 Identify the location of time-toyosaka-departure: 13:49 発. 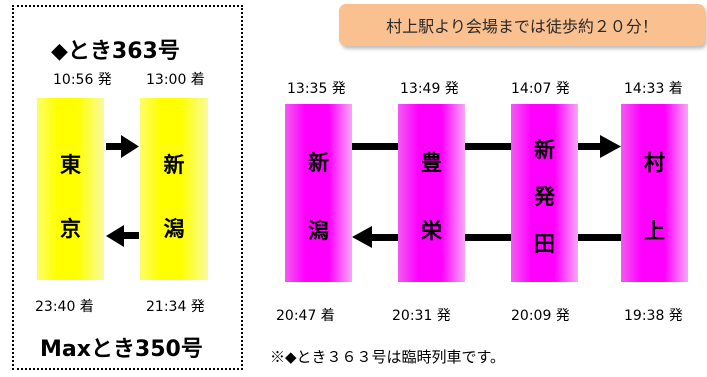
(429, 89).